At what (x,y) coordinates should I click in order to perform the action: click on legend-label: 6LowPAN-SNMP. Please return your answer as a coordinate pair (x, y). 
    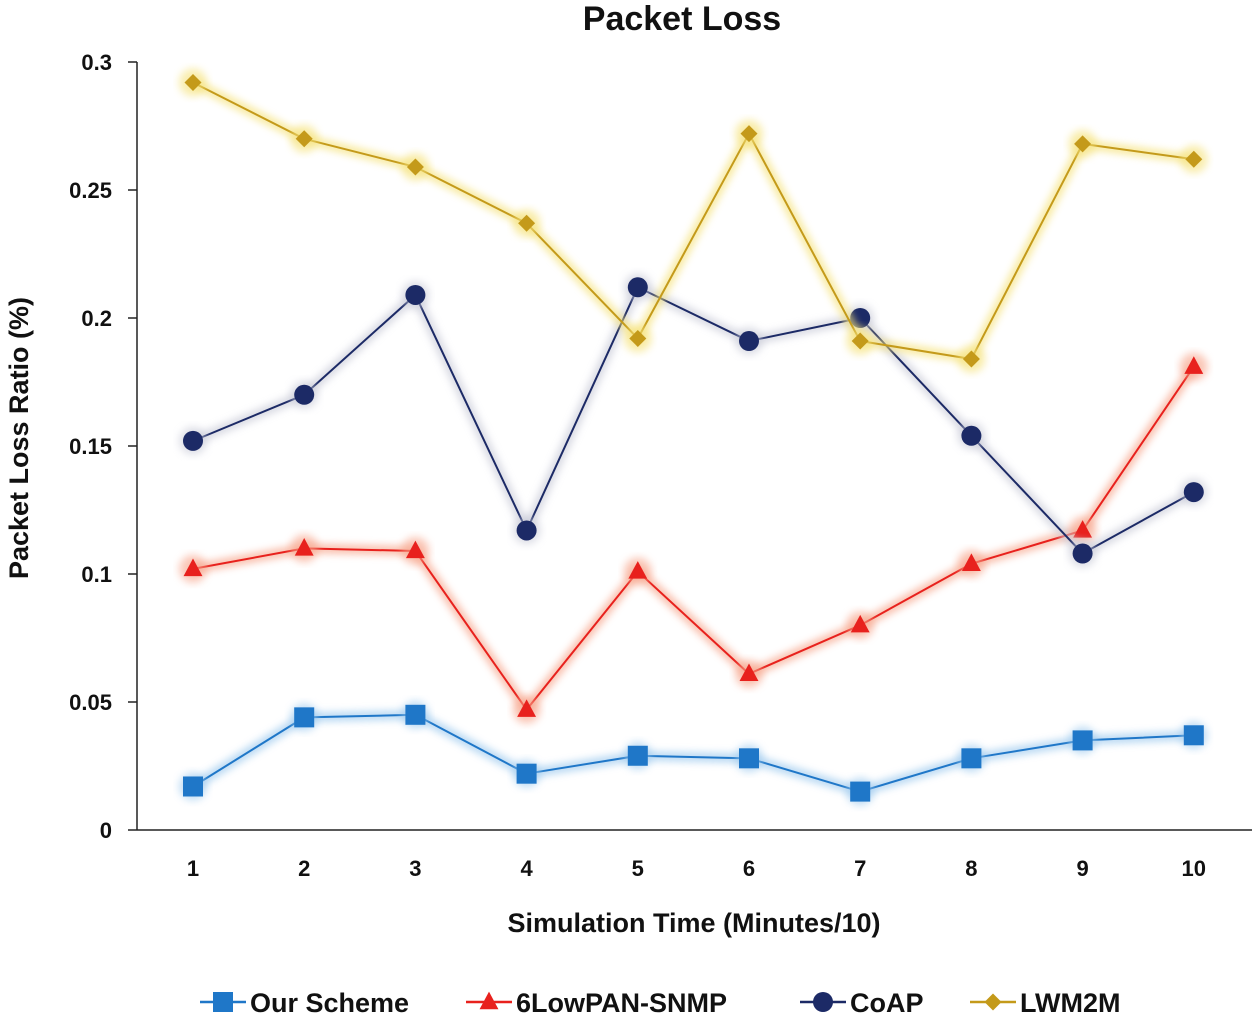
    Looking at the image, I should click on (621, 1002).